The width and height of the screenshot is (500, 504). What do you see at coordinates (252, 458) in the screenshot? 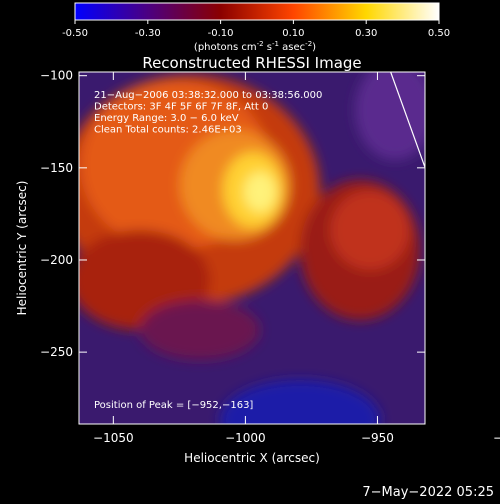
I see `x-axis-label: Heliocentric X (arcsec)` at bounding box center [252, 458].